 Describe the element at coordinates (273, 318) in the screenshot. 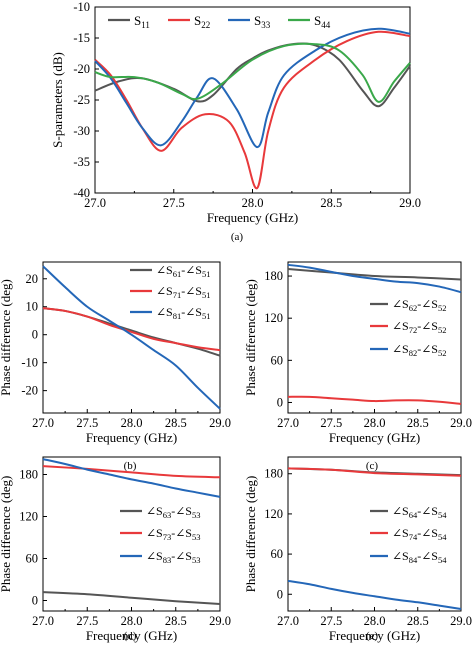

I see `y-tick-label: 120` at that location.